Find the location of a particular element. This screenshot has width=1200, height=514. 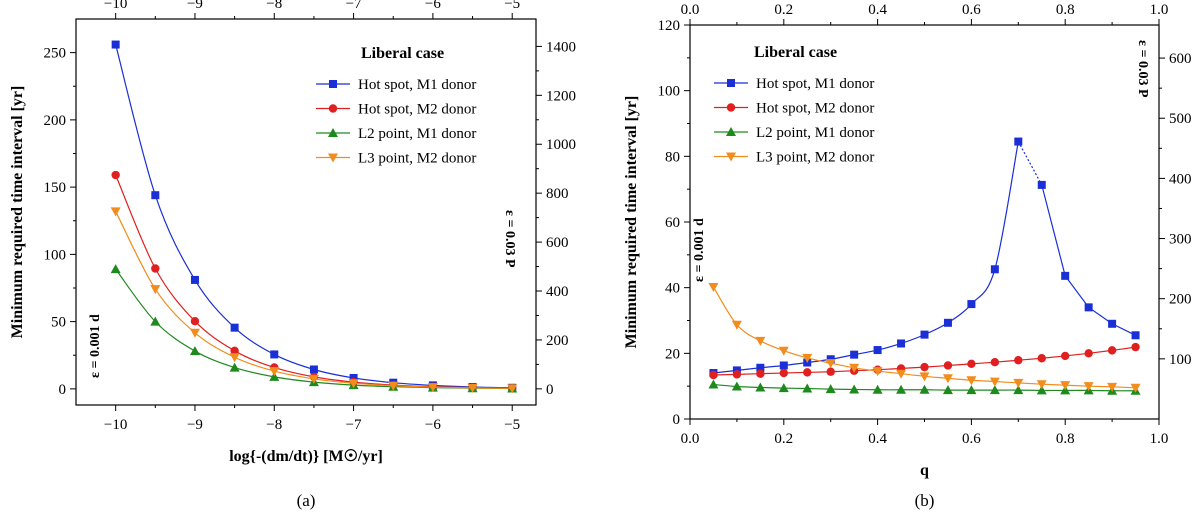

x-tick-label-top: 1.0 is located at coordinates (1159, 10).